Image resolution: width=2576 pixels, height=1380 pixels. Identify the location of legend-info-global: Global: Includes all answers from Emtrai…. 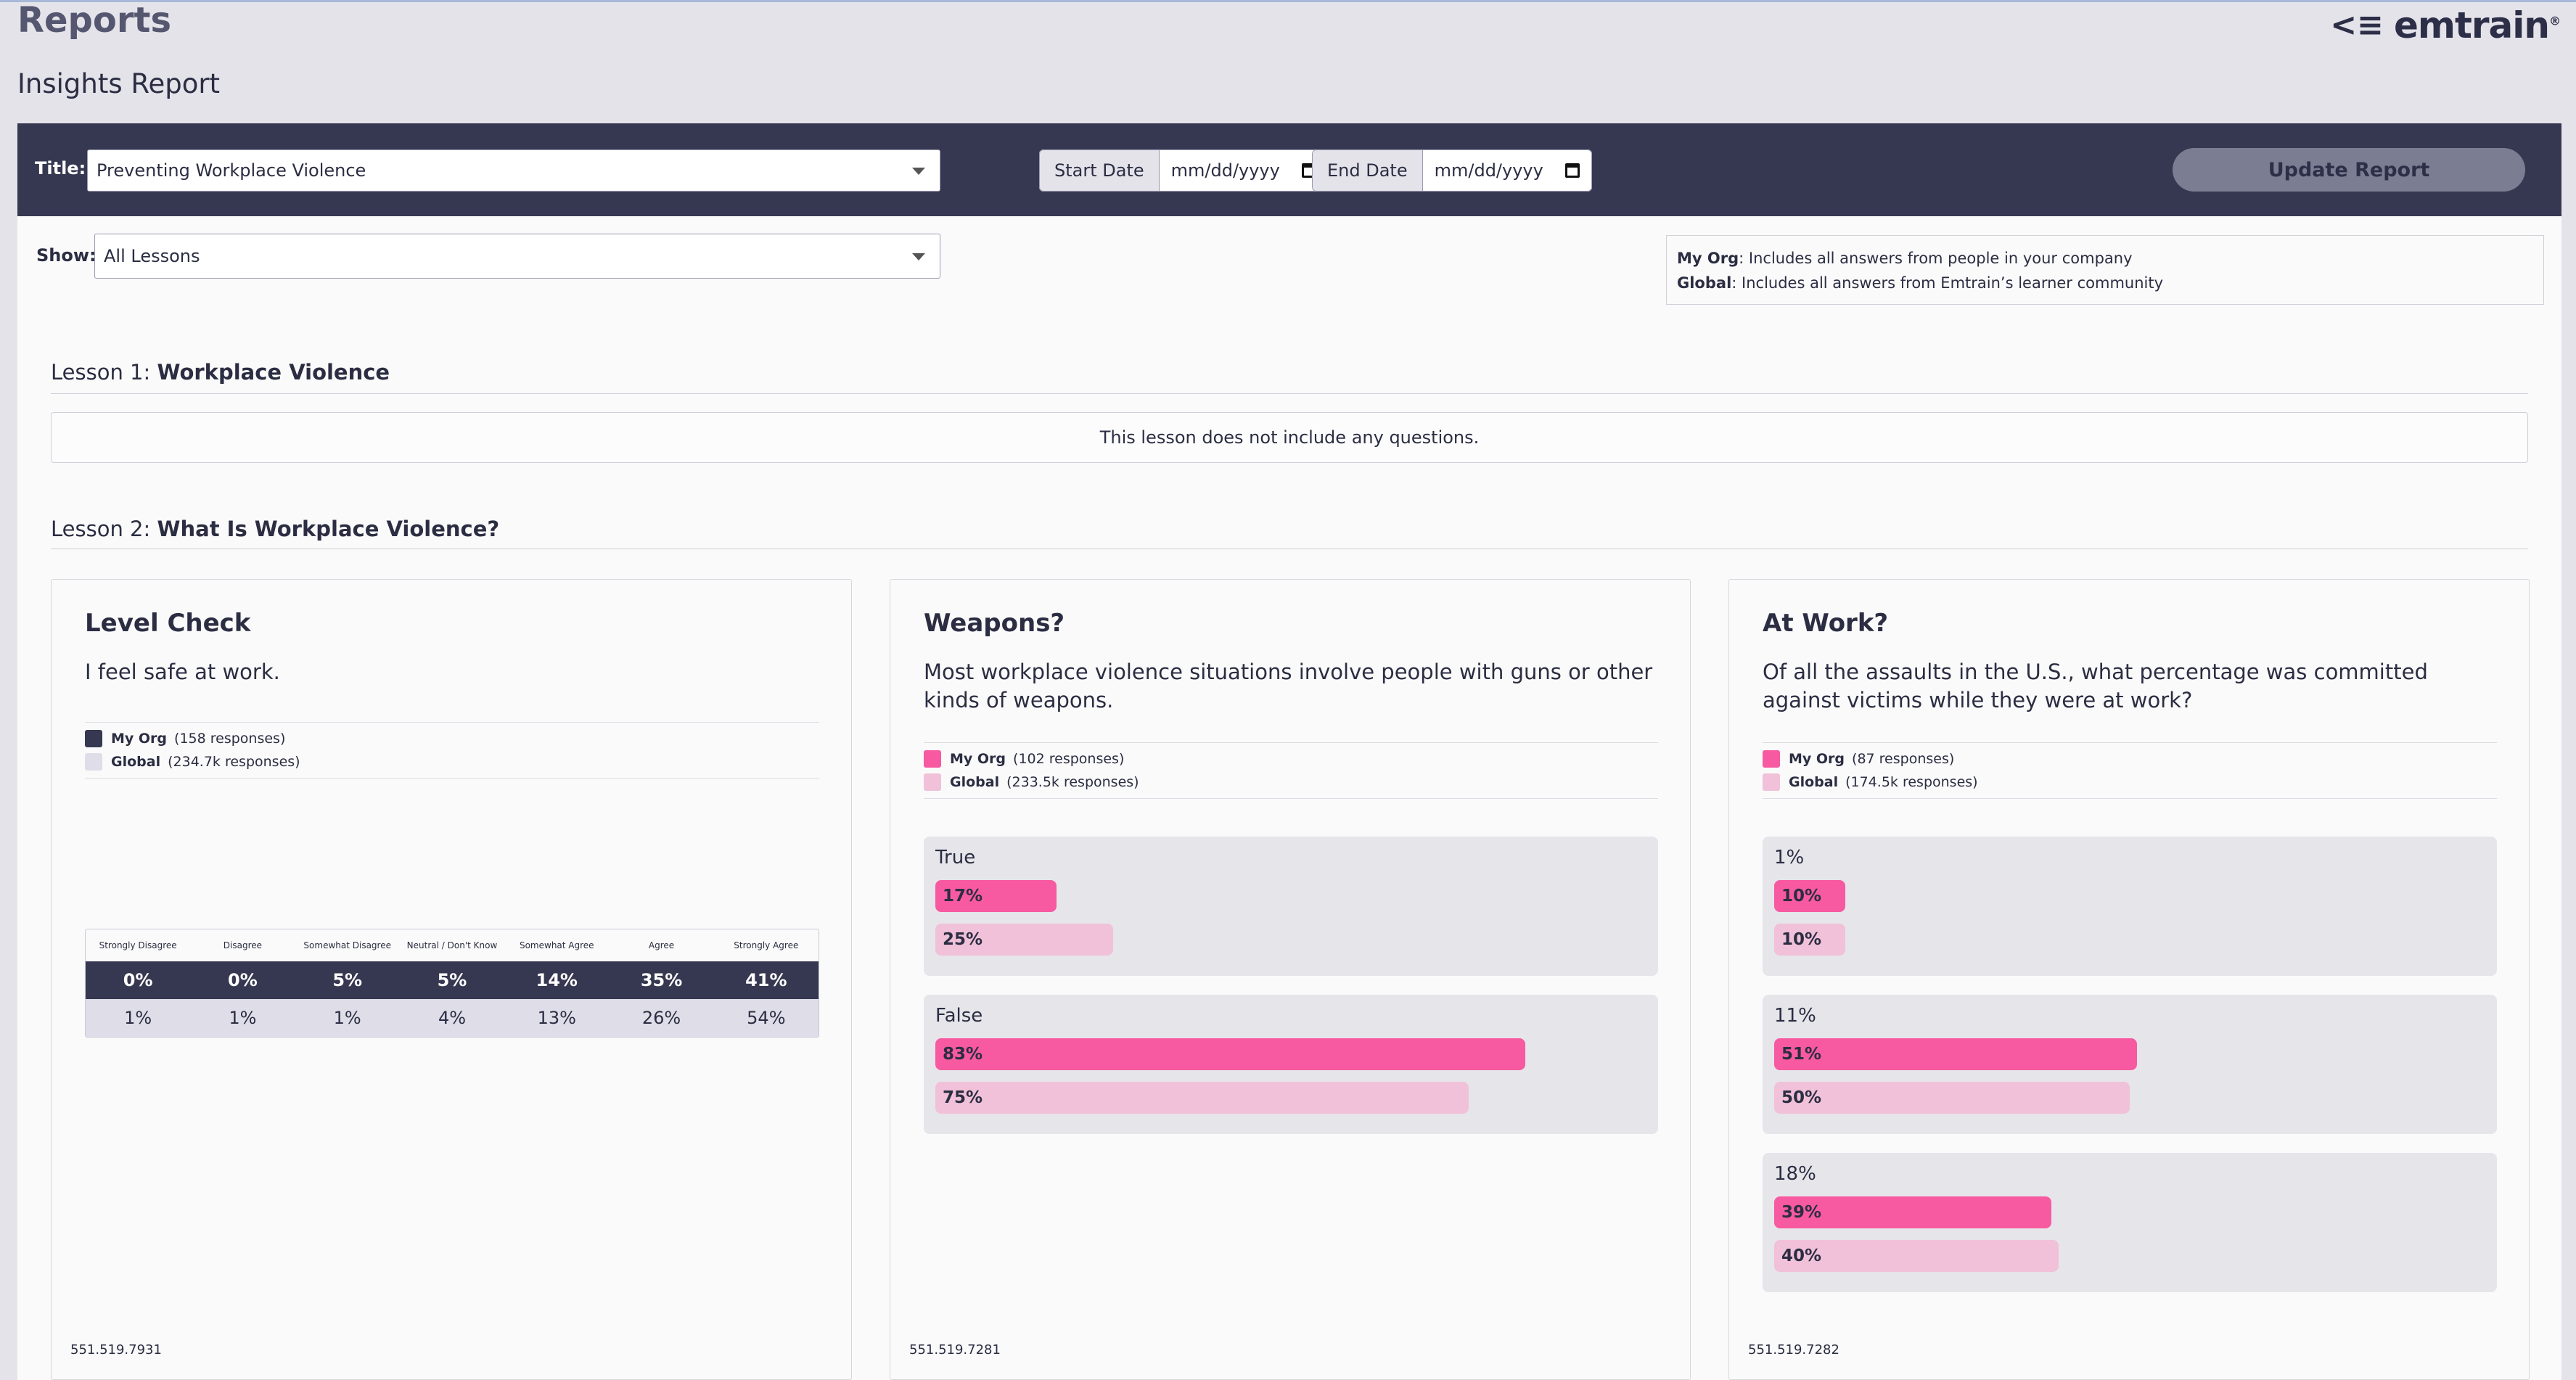
(2105, 283).